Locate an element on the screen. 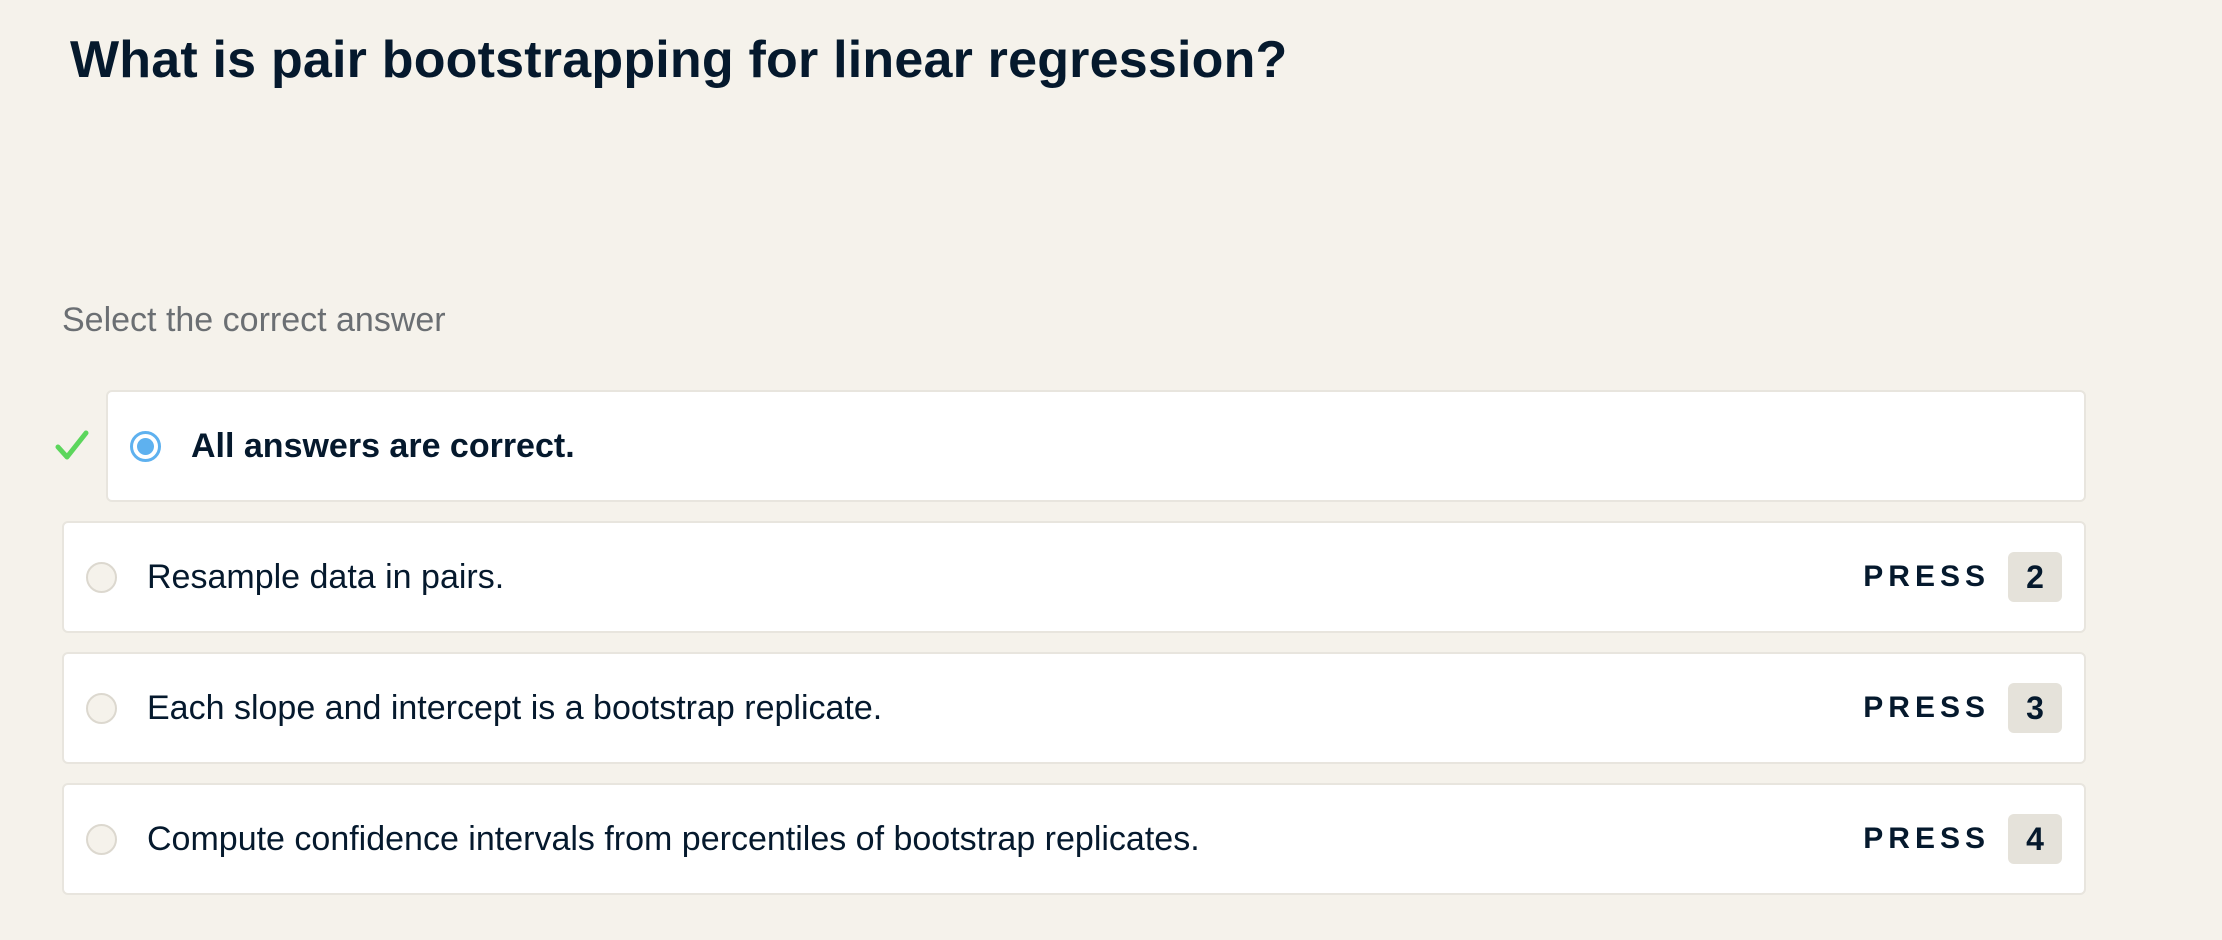 This screenshot has width=2222, height=940. answer-option-label: All answers are correct. is located at coordinates (383, 446).